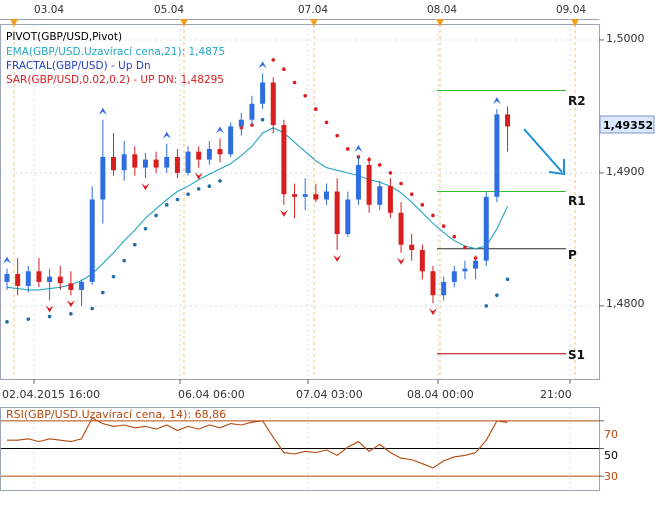 This screenshot has width=658, height=508. Describe the element at coordinates (544, 152) in the screenshot. I see `forecast-arrow` at that location.